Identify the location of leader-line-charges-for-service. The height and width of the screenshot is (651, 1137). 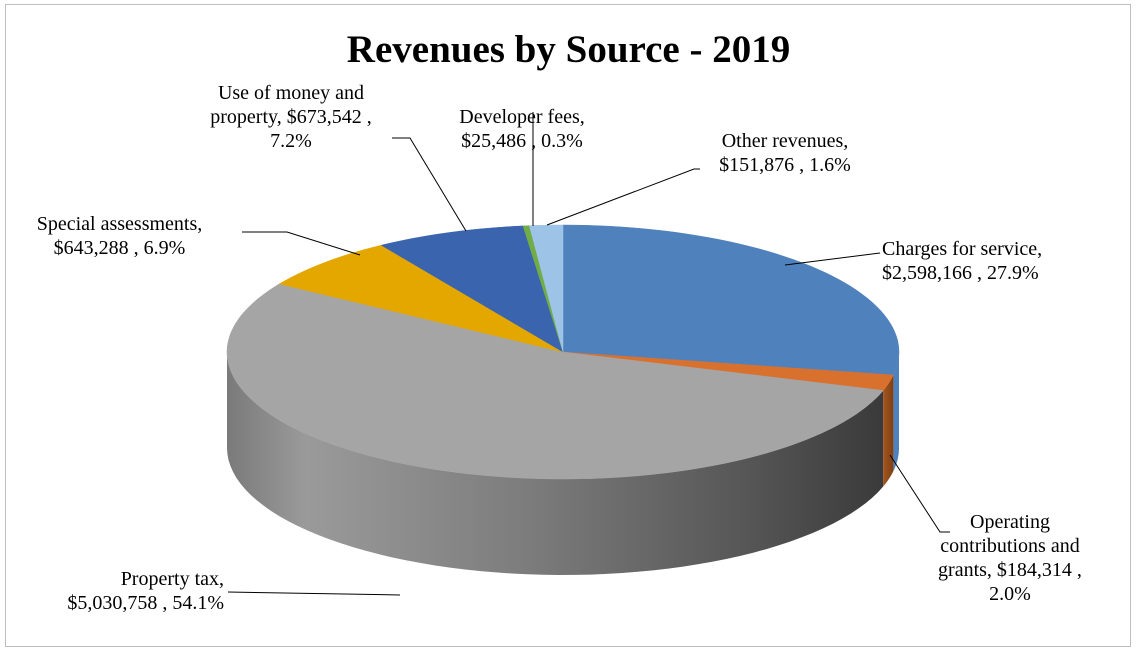
(832, 259).